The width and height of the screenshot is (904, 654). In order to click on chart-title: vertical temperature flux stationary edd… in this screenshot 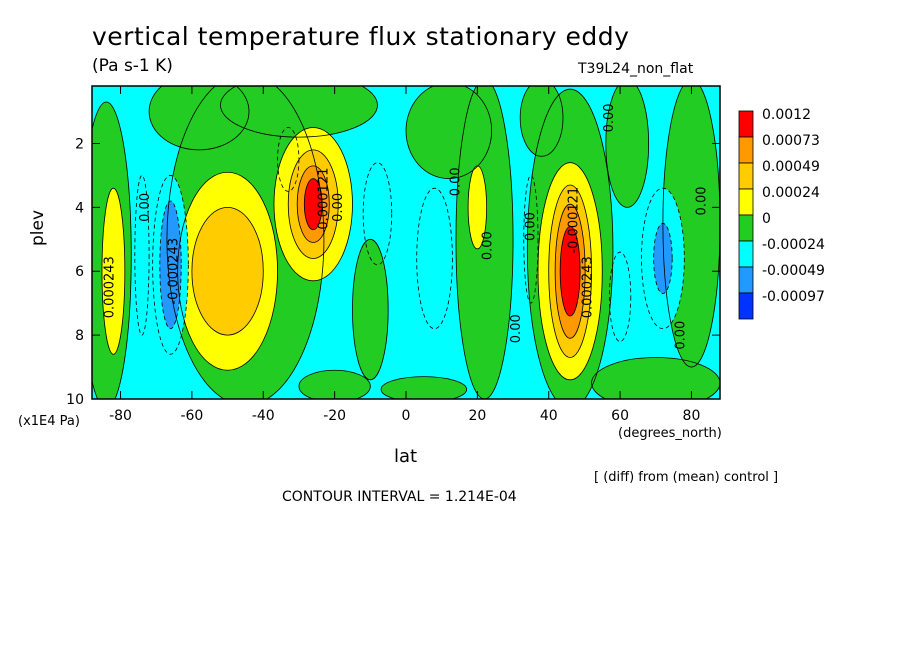, I will do `click(361, 36)`.